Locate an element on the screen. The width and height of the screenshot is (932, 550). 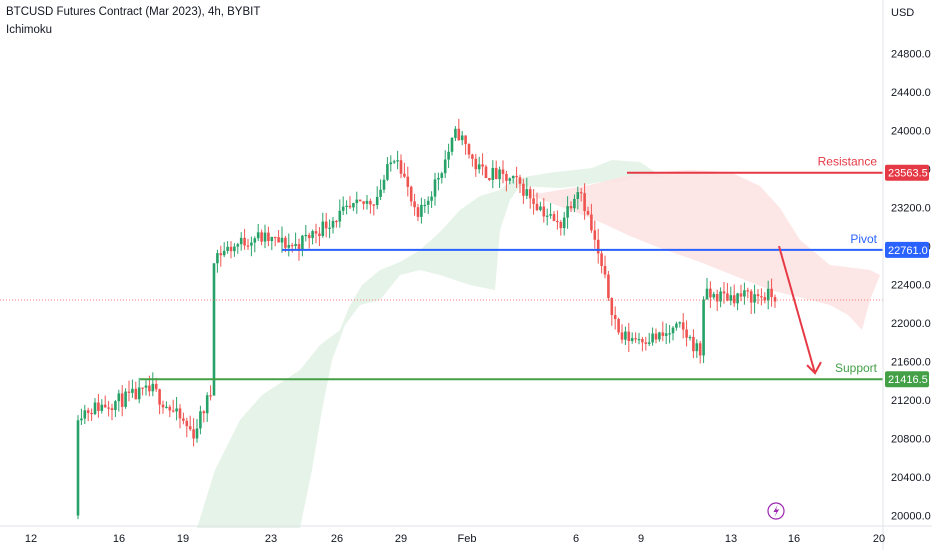
time-tick-label: 20 is located at coordinates (879, 539).